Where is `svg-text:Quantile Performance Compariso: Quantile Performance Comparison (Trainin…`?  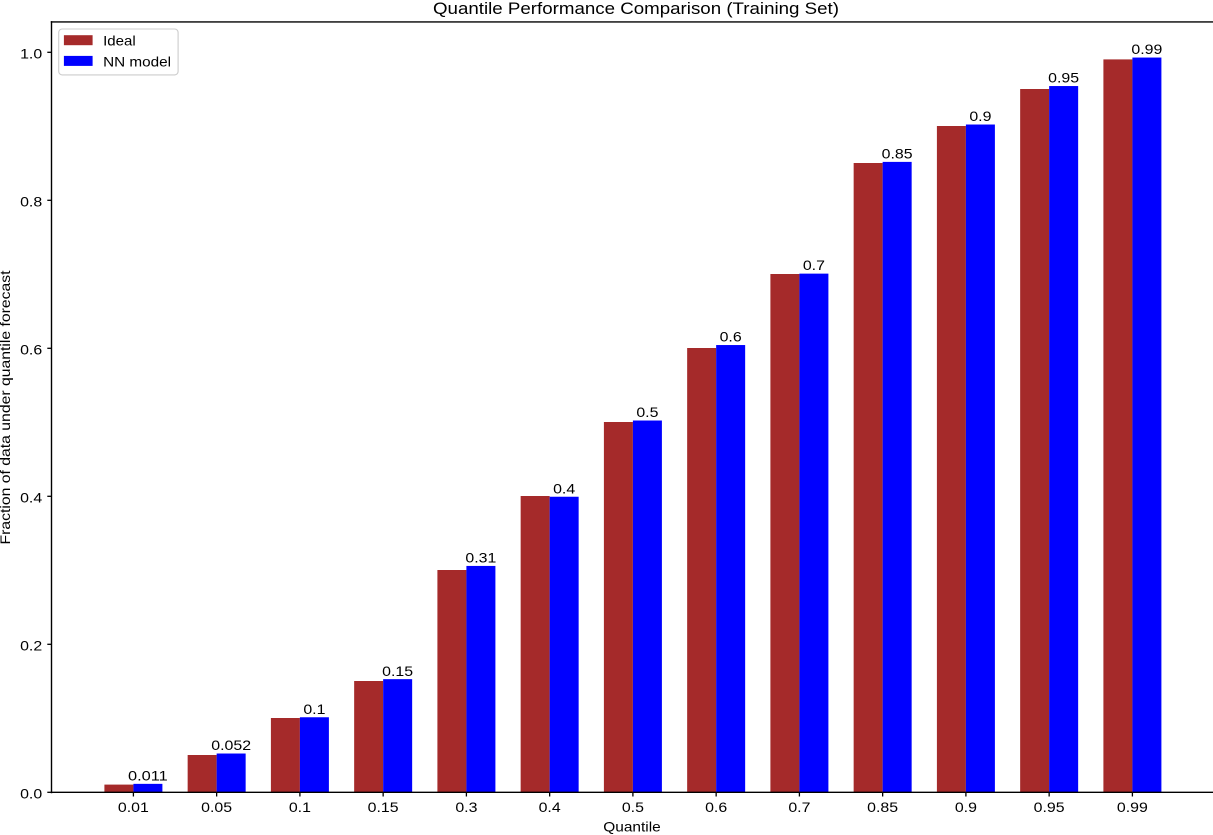 svg-text:Quantile Performance Compariso: Quantile Performance Comparison (Trainin… is located at coordinates (636, 9).